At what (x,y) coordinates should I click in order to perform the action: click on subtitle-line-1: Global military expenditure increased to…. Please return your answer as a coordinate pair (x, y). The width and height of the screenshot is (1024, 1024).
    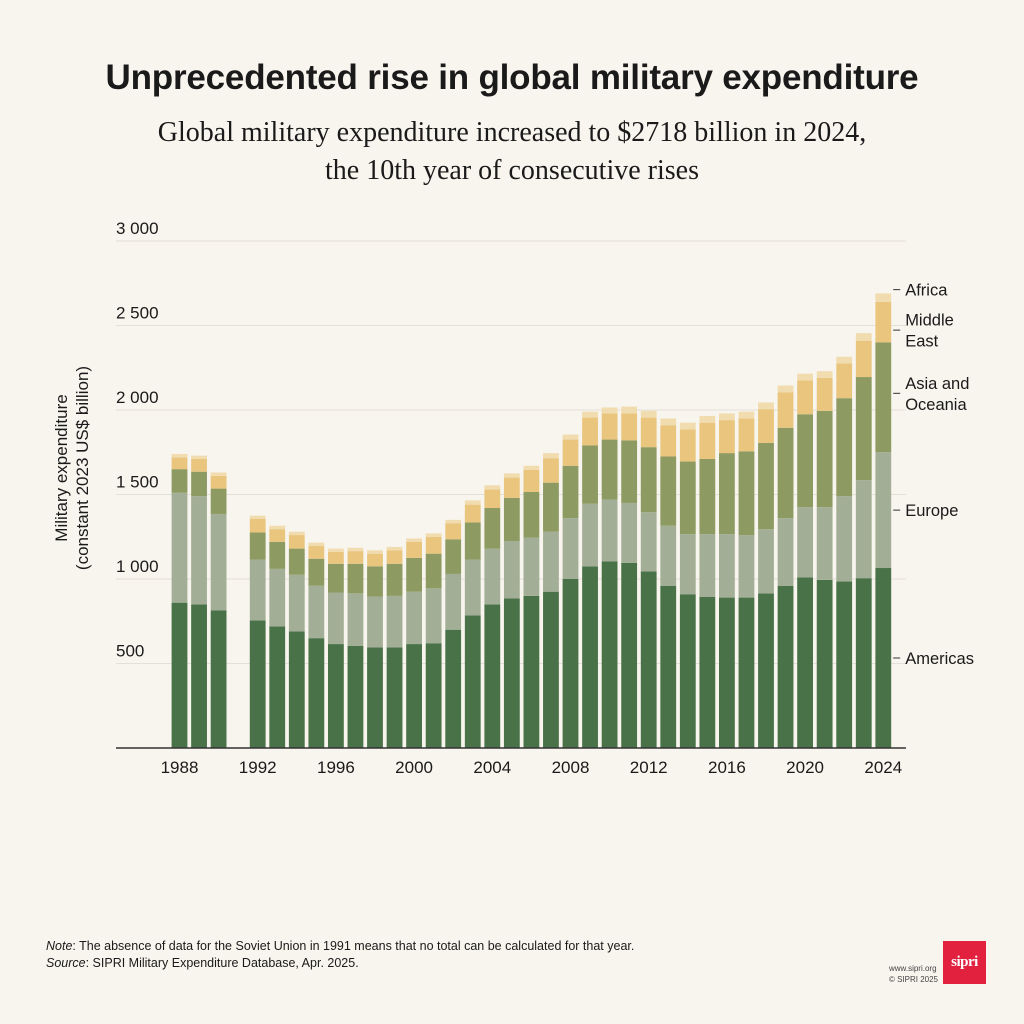
    Looking at the image, I should click on (512, 132).